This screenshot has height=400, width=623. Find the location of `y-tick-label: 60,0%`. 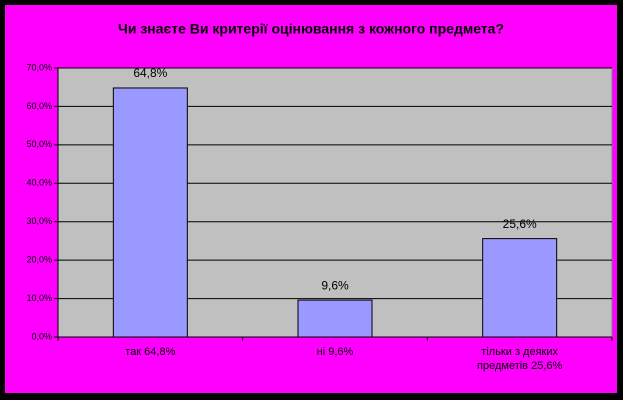

y-tick-label: 60,0% is located at coordinates (39, 106).